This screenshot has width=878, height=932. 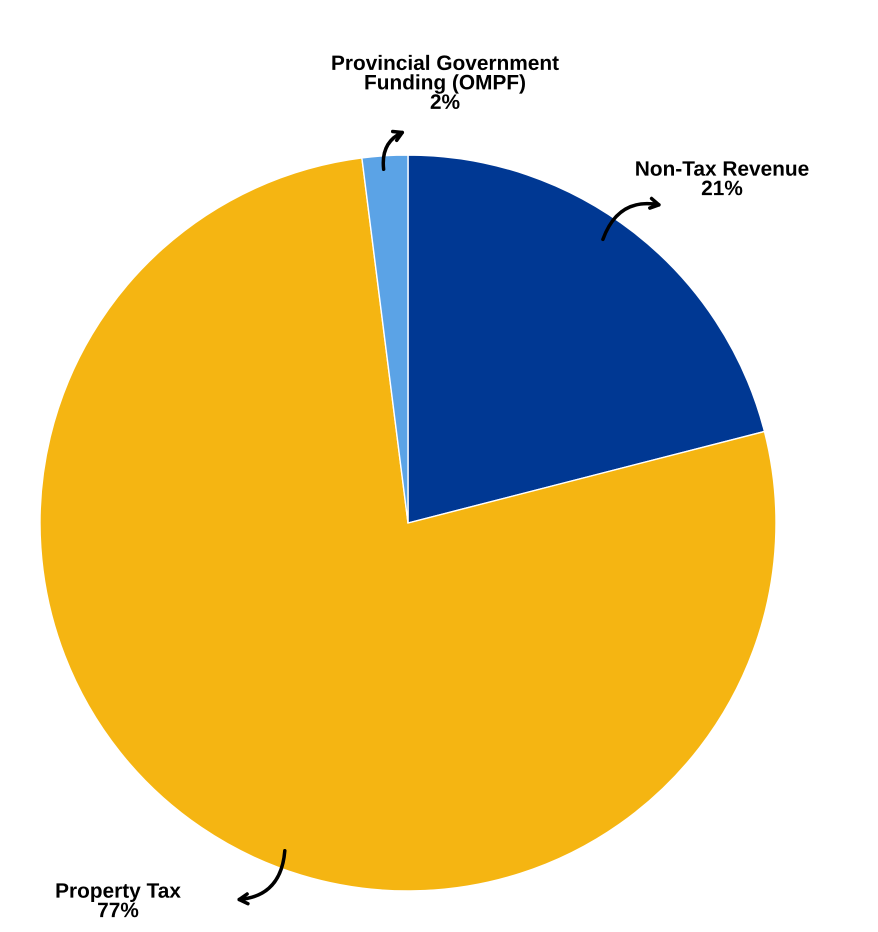 What do you see at coordinates (722, 168) in the screenshot?
I see `slice-label: Non-Tax Revenue` at bounding box center [722, 168].